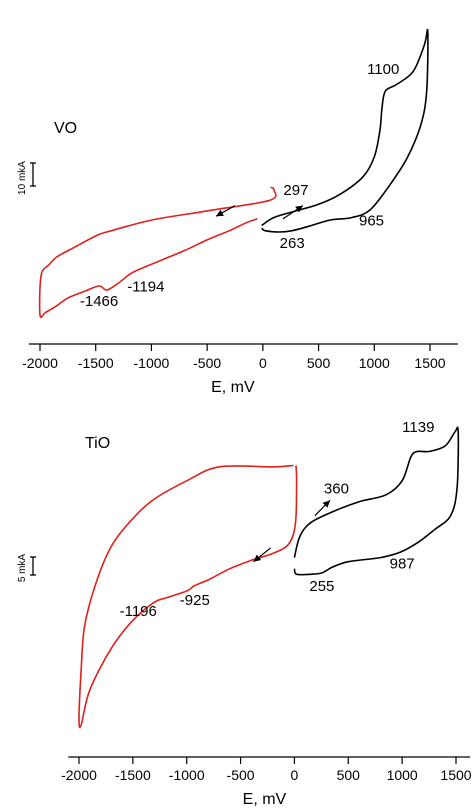 This screenshot has height=811, width=474. What do you see at coordinates (321, 586) in the screenshot?
I see `peak-label: 255` at bounding box center [321, 586].